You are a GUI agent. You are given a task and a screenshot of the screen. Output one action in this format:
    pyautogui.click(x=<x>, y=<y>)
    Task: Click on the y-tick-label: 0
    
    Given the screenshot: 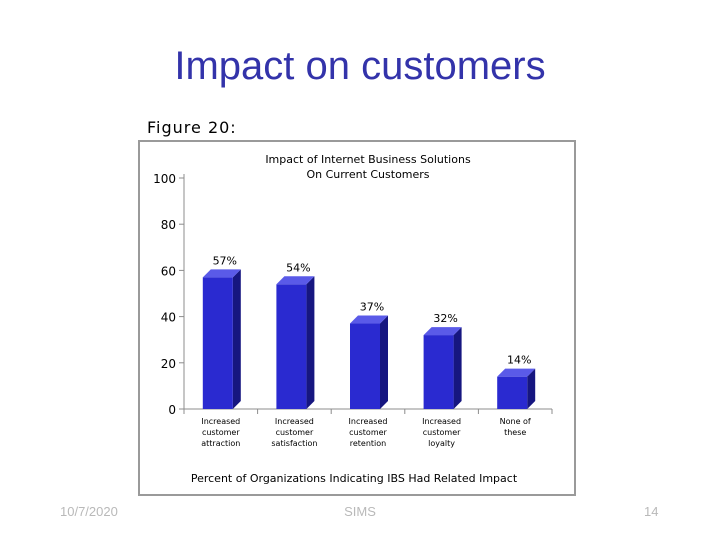 What is the action you would take?
    pyautogui.click(x=172, y=410)
    